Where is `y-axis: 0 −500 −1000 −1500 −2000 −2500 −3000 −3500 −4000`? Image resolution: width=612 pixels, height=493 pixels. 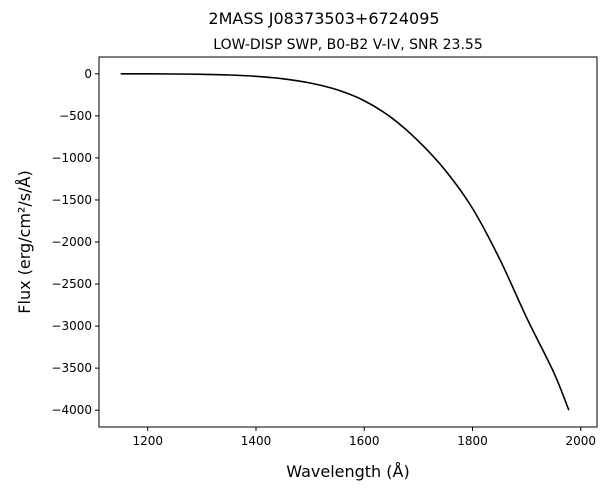 y-axis: 0 −500 −1000 −1500 −2000 −2500 −3000 −3500 −4000 is located at coordinates (75, 242).